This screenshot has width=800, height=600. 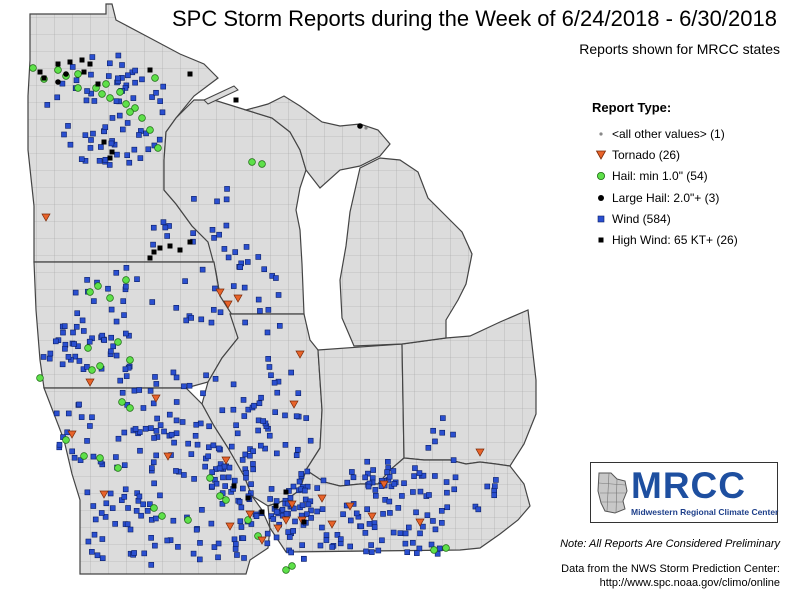 What do you see at coordinates (689, 583) in the screenshot?
I see `data-credit-url: http://www.spc.noaa.gov/climo/online` at bounding box center [689, 583].